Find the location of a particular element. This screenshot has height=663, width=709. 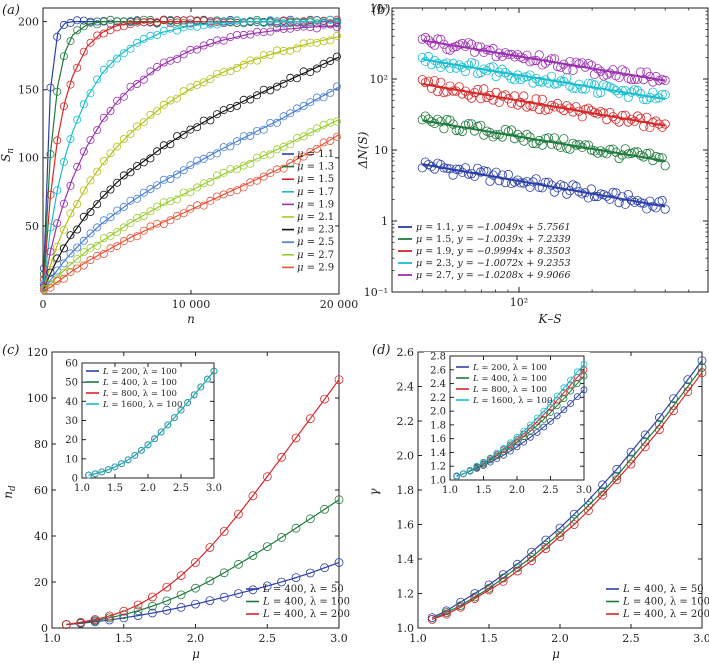

panel-c-inset-legend-L: L is located at coordinates (105, 394).